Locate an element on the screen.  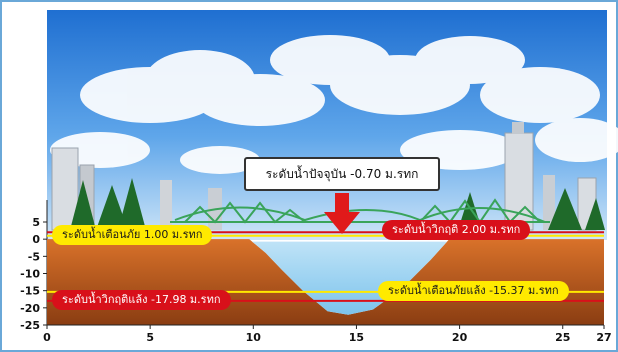
x-axis: 0 5 10 15 20 25 27 is located at coordinates (327, 334).